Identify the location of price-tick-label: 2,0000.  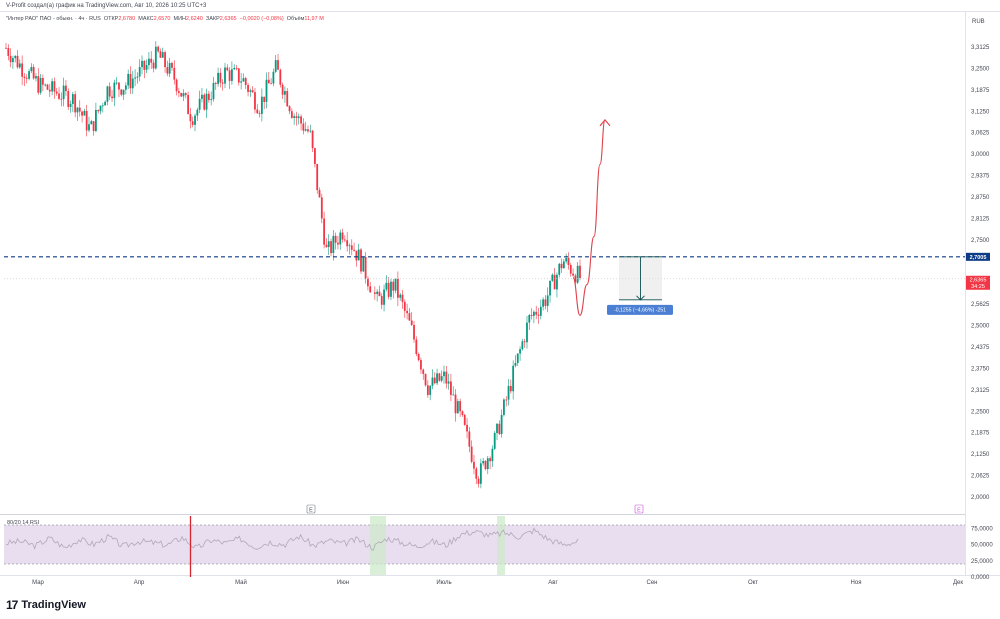
(980, 498).